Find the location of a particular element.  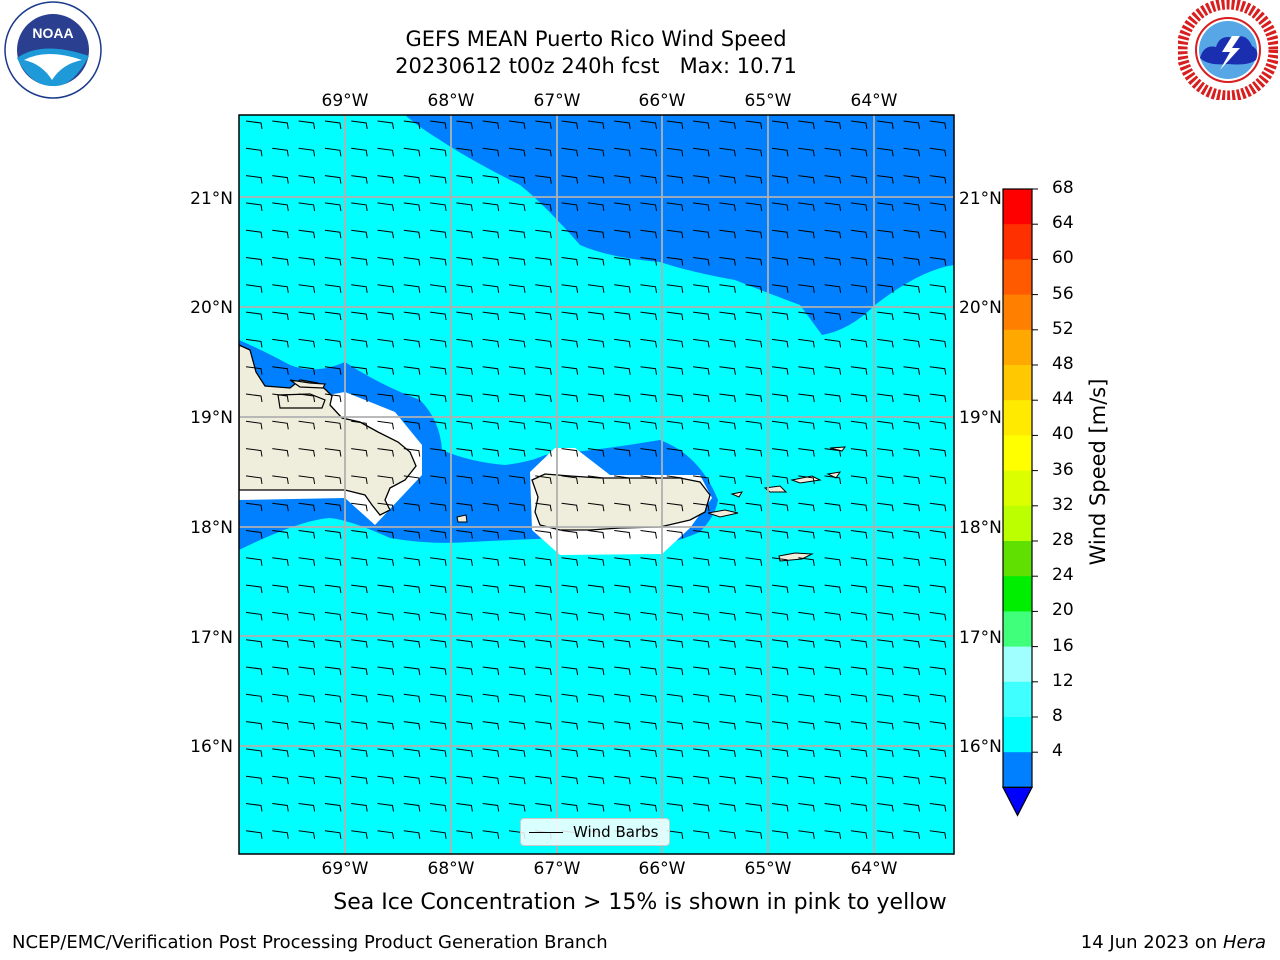

land-sombrero is located at coordinates (838, 449).